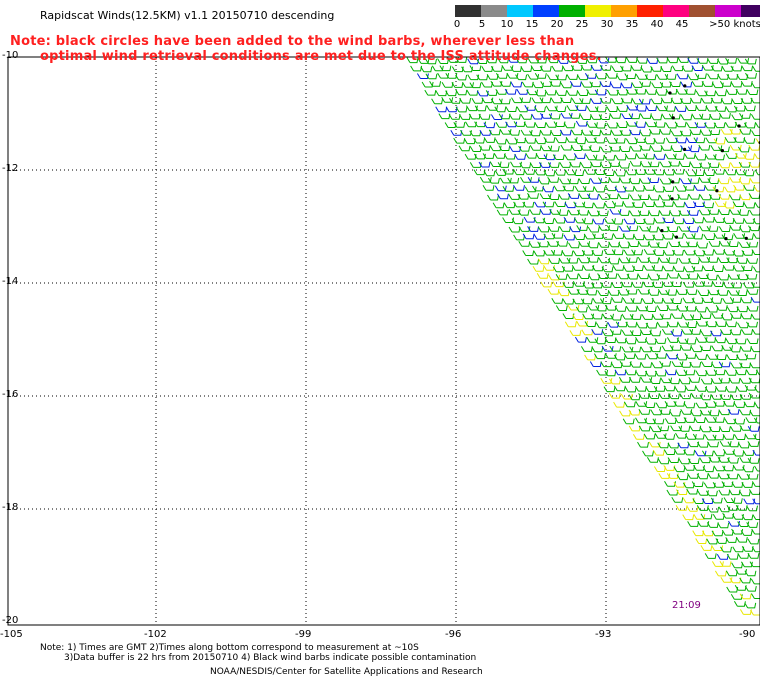  Describe the element at coordinates (582, 24) in the screenshot. I see `legend-label: 25` at that location.